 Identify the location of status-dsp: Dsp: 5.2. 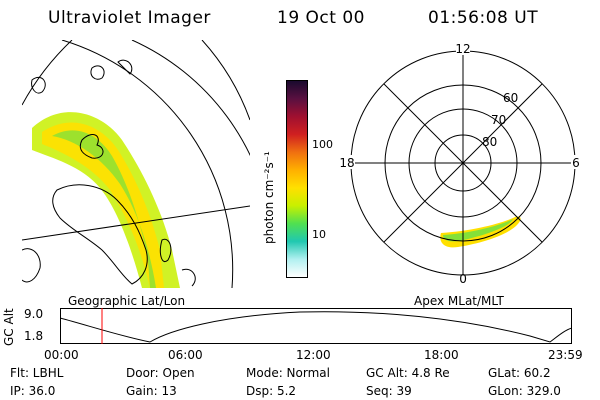
(271, 391).